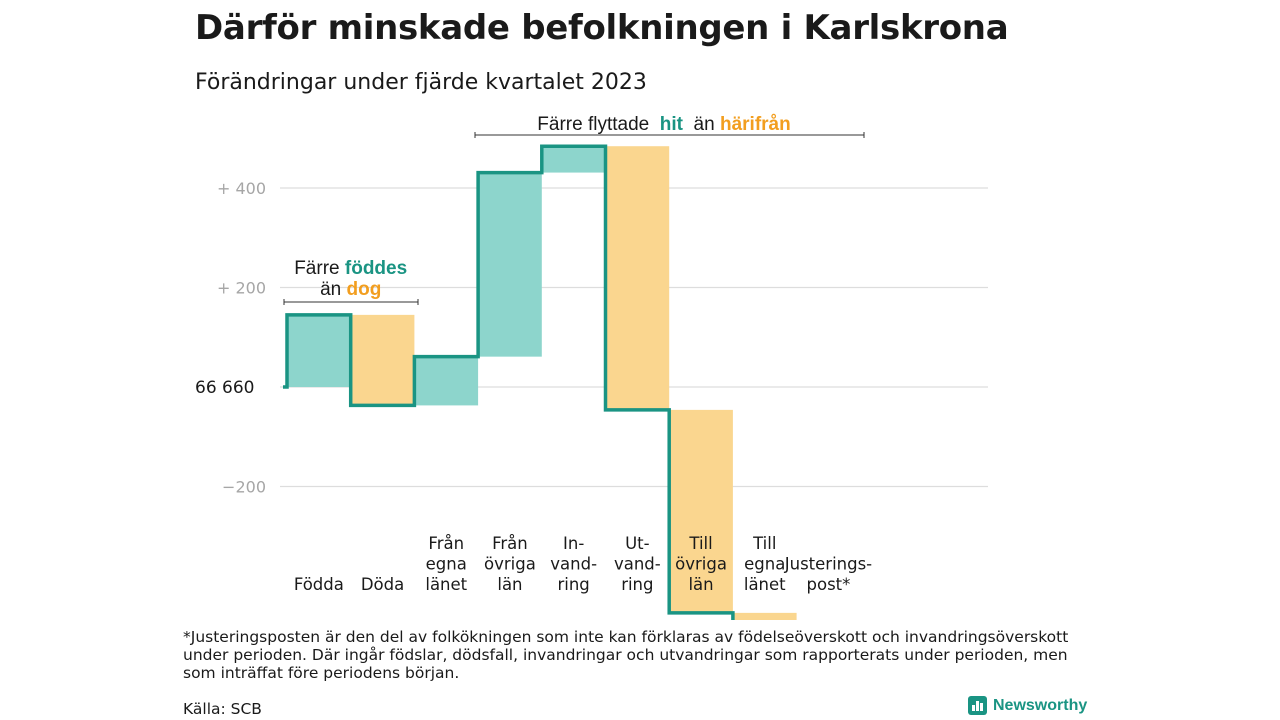 The image size is (1280, 720). Describe the element at coordinates (224, 388) in the screenshot. I see `start-value-label: 66 660` at that location.